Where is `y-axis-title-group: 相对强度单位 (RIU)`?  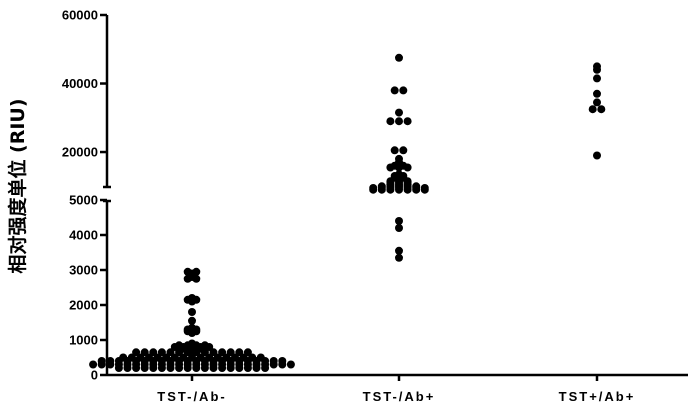 y-axis-title-group: 相对强度单位 (RIU) is located at coordinates (17, 185).